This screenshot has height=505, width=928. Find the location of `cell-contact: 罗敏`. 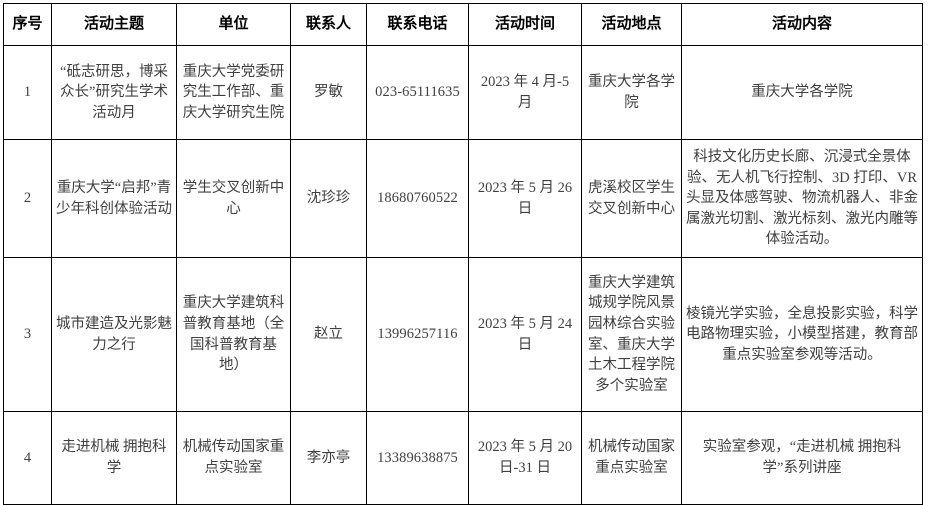

cell-contact: 罗敏 is located at coordinates (328, 92).